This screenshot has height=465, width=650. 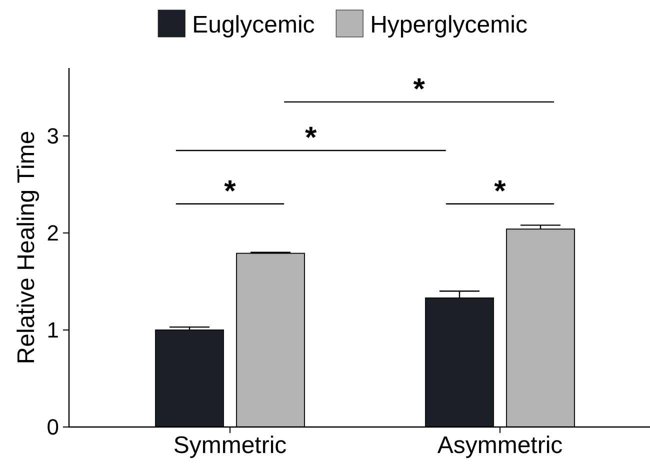 What do you see at coordinates (449, 24) in the screenshot?
I see `legend-label: Hyperglycemic` at bounding box center [449, 24].